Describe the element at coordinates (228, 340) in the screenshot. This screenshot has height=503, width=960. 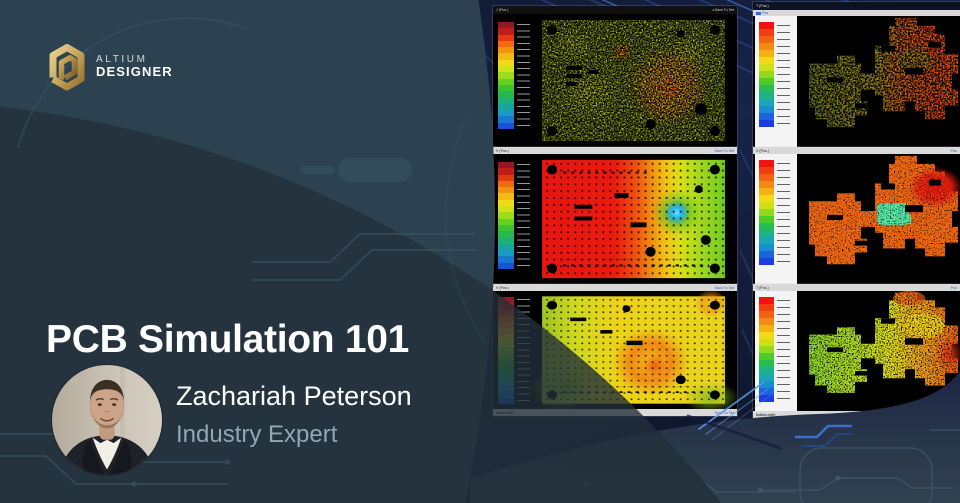
I see `page-title: PCB Simulation 101` at that location.